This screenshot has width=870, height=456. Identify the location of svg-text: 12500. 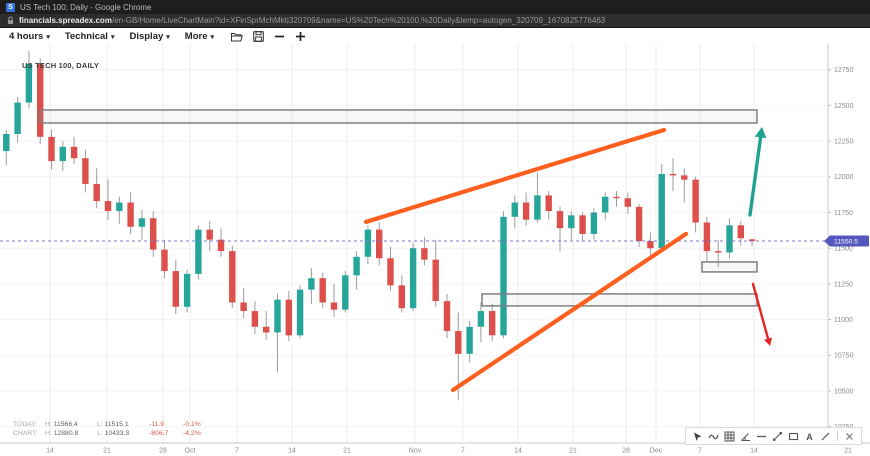
(844, 106).